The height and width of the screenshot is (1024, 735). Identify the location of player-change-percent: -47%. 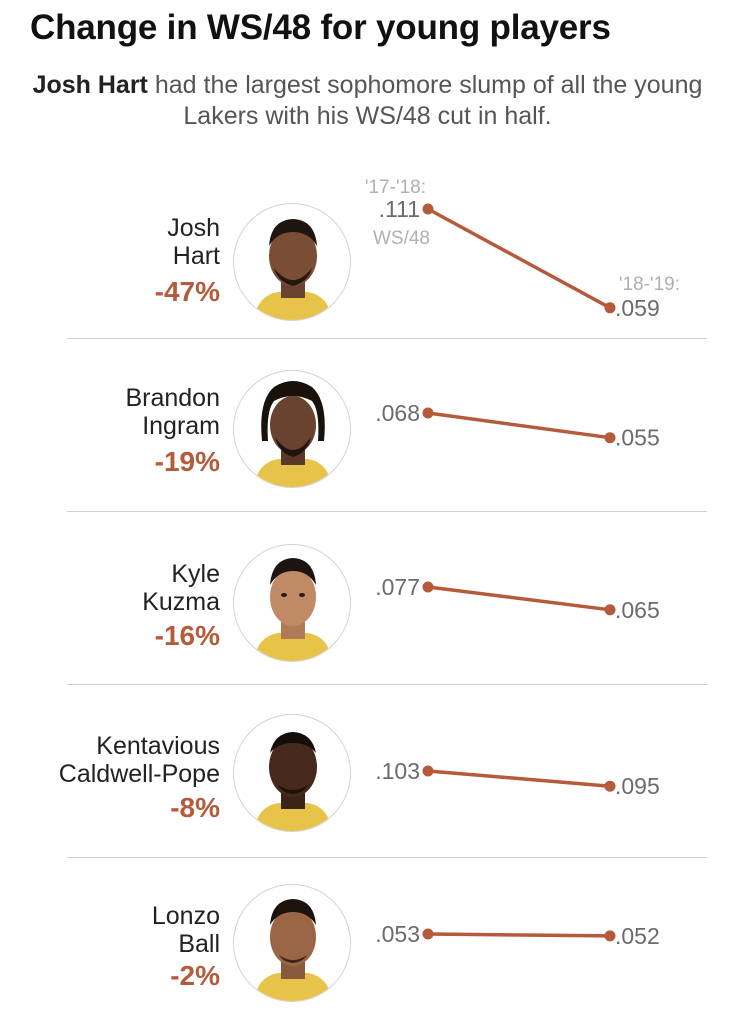
(187, 291).